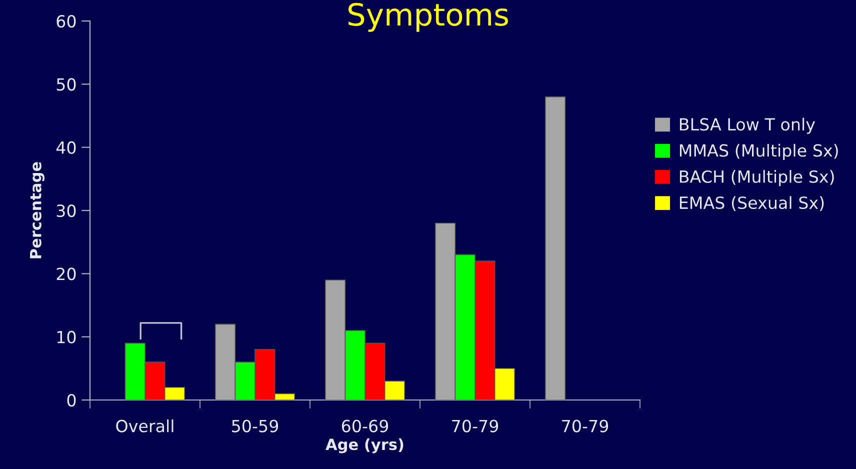 Image resolution: width=856 pixels, height=469 pixels. Describe the element at coordinates (66, 211) in the screenshot. I see `y-tick-label: 30` at that location.